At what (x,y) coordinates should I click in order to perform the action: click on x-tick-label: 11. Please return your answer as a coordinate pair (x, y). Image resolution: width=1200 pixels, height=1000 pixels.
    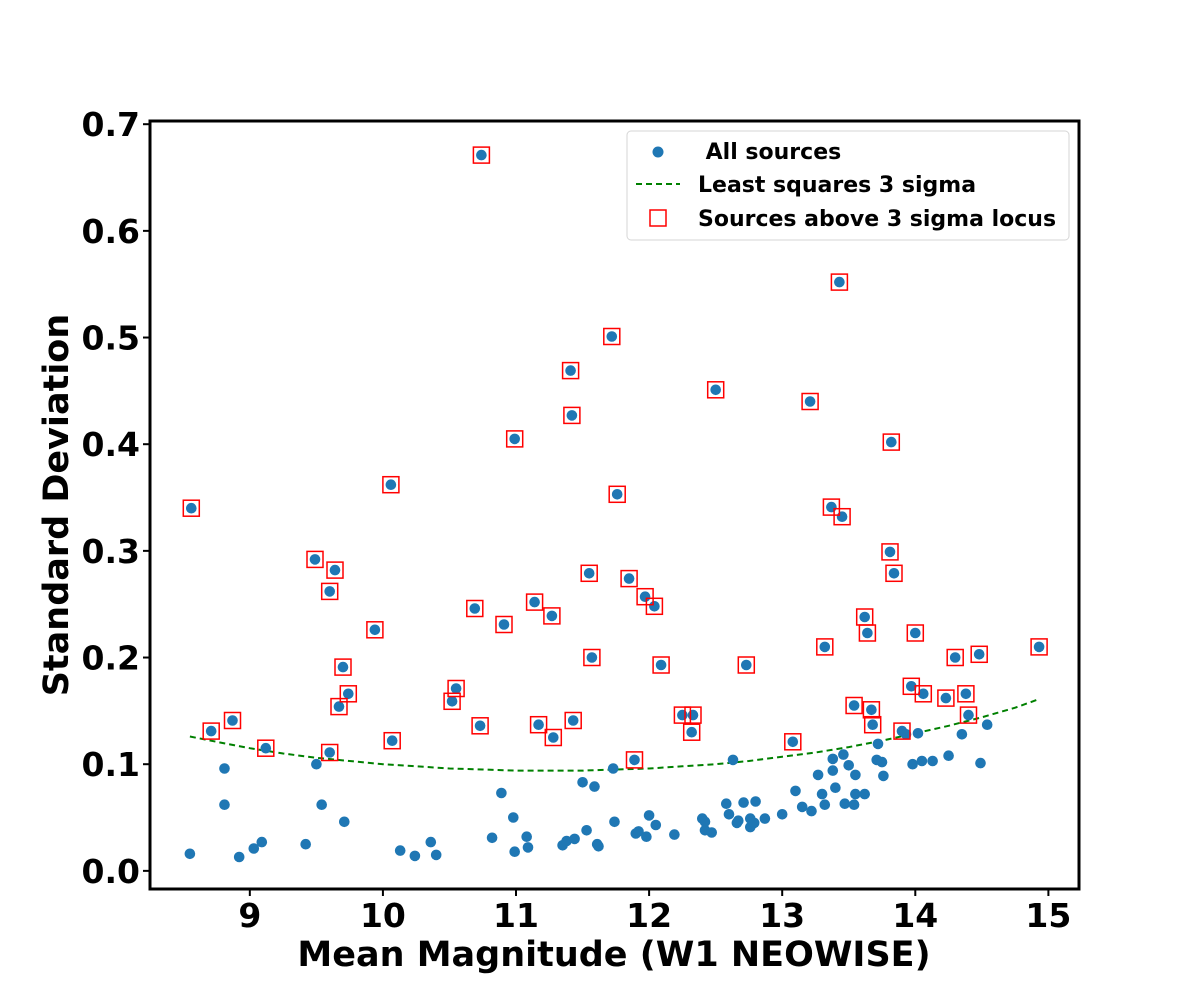
    Looking at the image, I should click on (516, 915).